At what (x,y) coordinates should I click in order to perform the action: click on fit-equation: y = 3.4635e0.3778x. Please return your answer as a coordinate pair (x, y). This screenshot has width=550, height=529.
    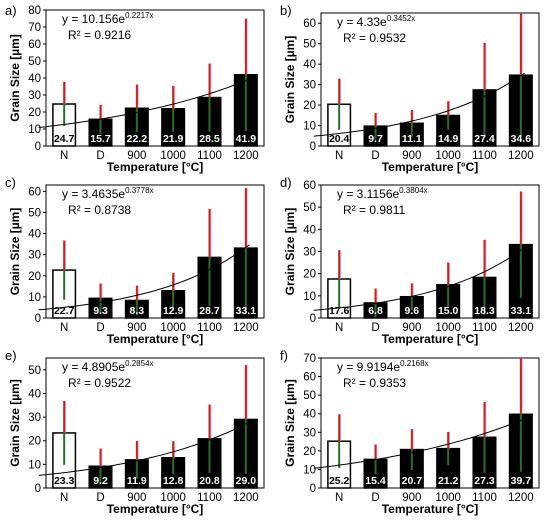
    Looking at the image, I should click on (108, 193).